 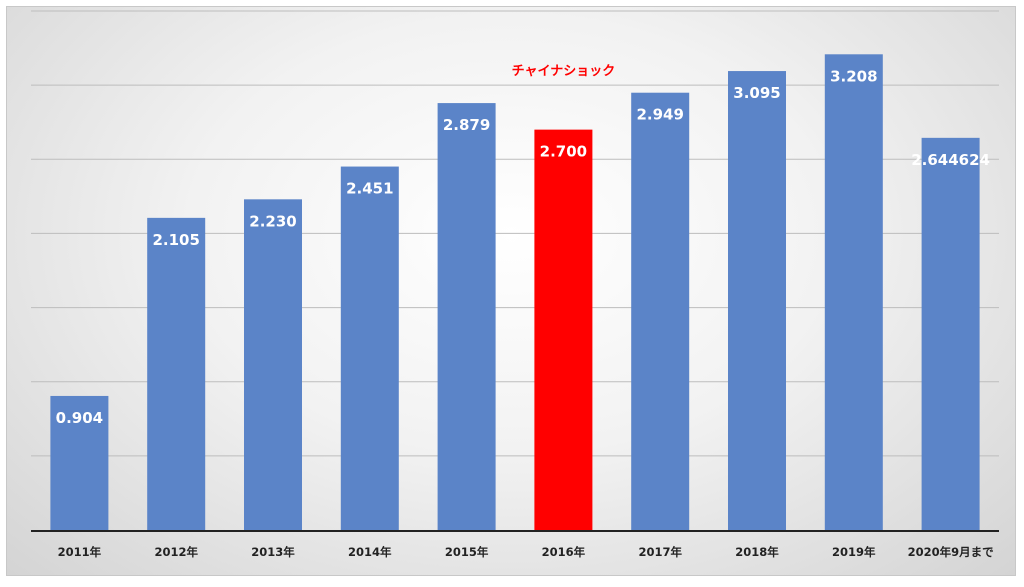 What do you see at coordinates (175, 240) in the screenshot?
I see `data-label: 2.105` at bounding box center [175, 240].